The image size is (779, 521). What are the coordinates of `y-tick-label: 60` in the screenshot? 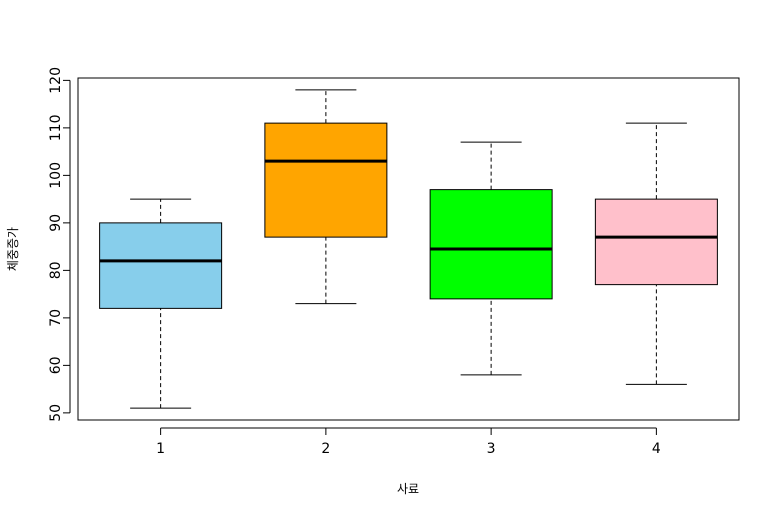 It's located at (56, 365).